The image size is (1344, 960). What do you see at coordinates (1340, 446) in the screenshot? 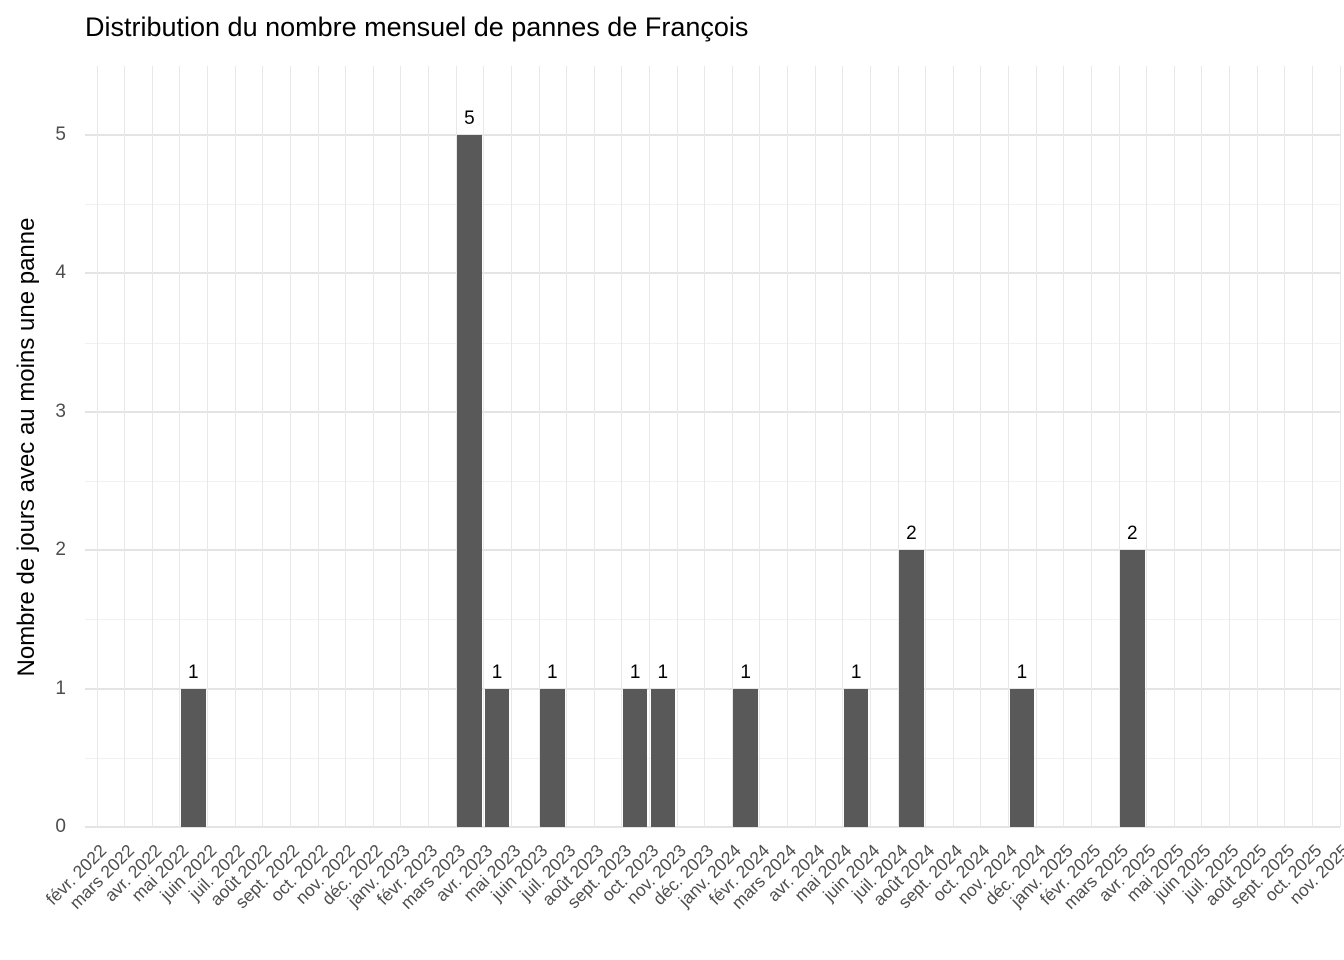
I see `gridline-x-nov-2025` at bounding box center [1340, 446].